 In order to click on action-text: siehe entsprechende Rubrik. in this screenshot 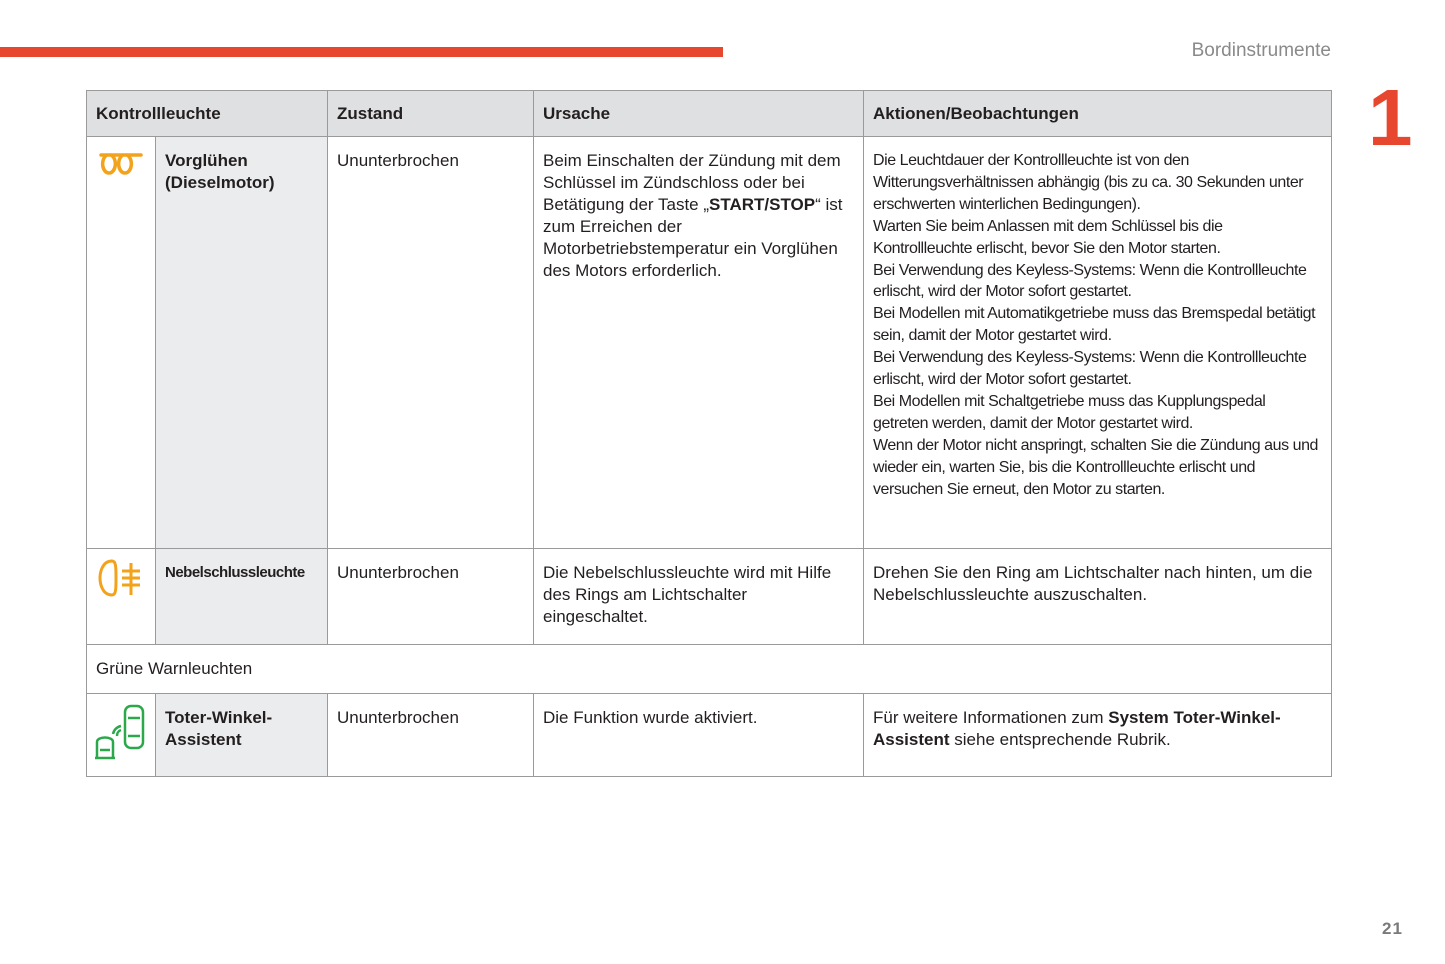, I will do `click(1060, 739)`.